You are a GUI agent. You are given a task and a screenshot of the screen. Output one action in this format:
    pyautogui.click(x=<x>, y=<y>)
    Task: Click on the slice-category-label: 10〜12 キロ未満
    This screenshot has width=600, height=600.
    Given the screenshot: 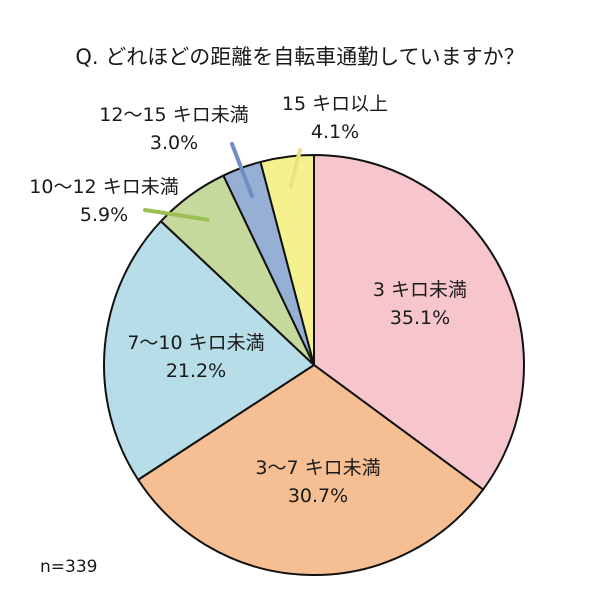 What is the action you would take?
    pyautogui.click(x=103, y=187)
    